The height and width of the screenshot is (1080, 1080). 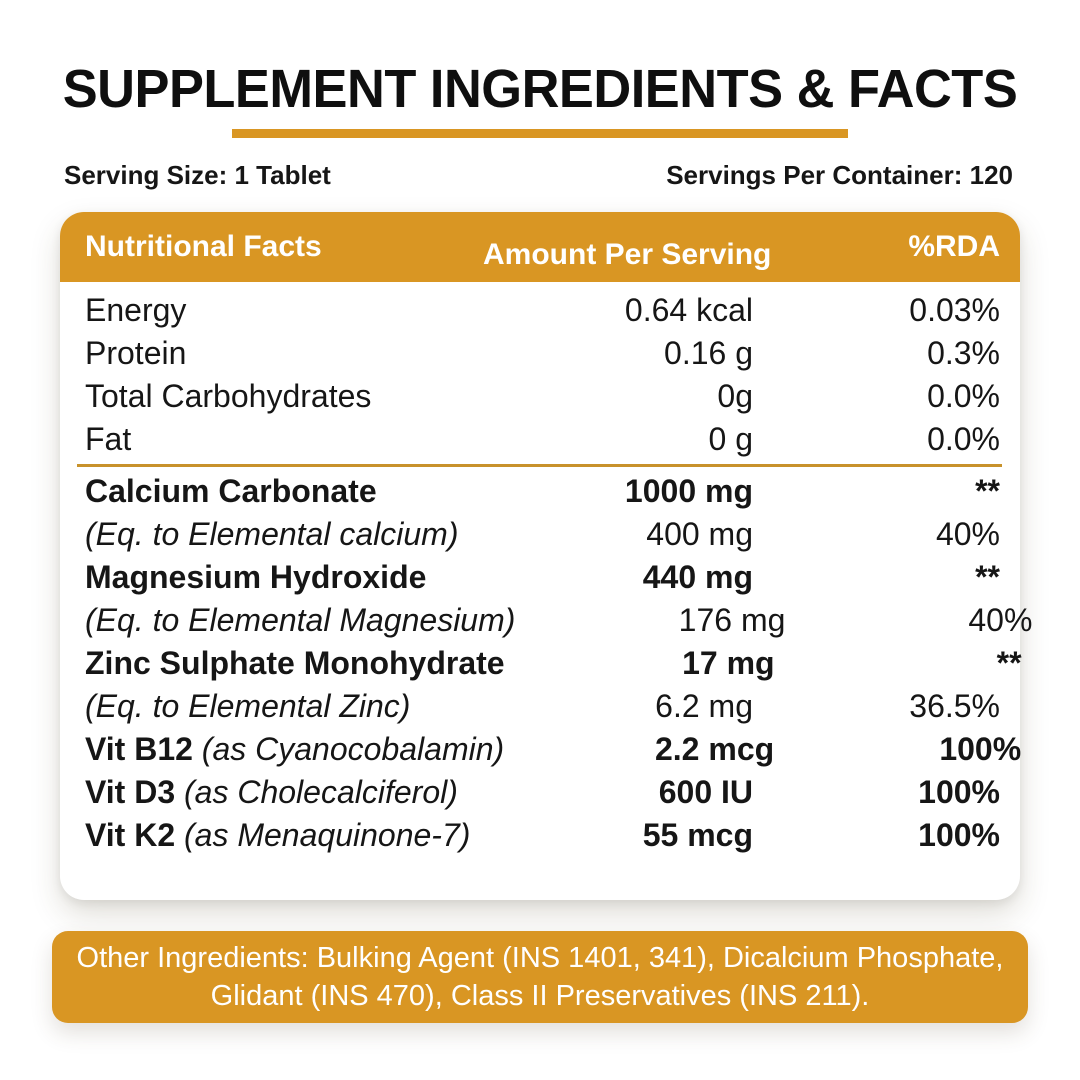 What do you see at coordinates (963, 353) in the screenshot?
I see `row-rda: 0.3%` at bounding box center [963, 353].